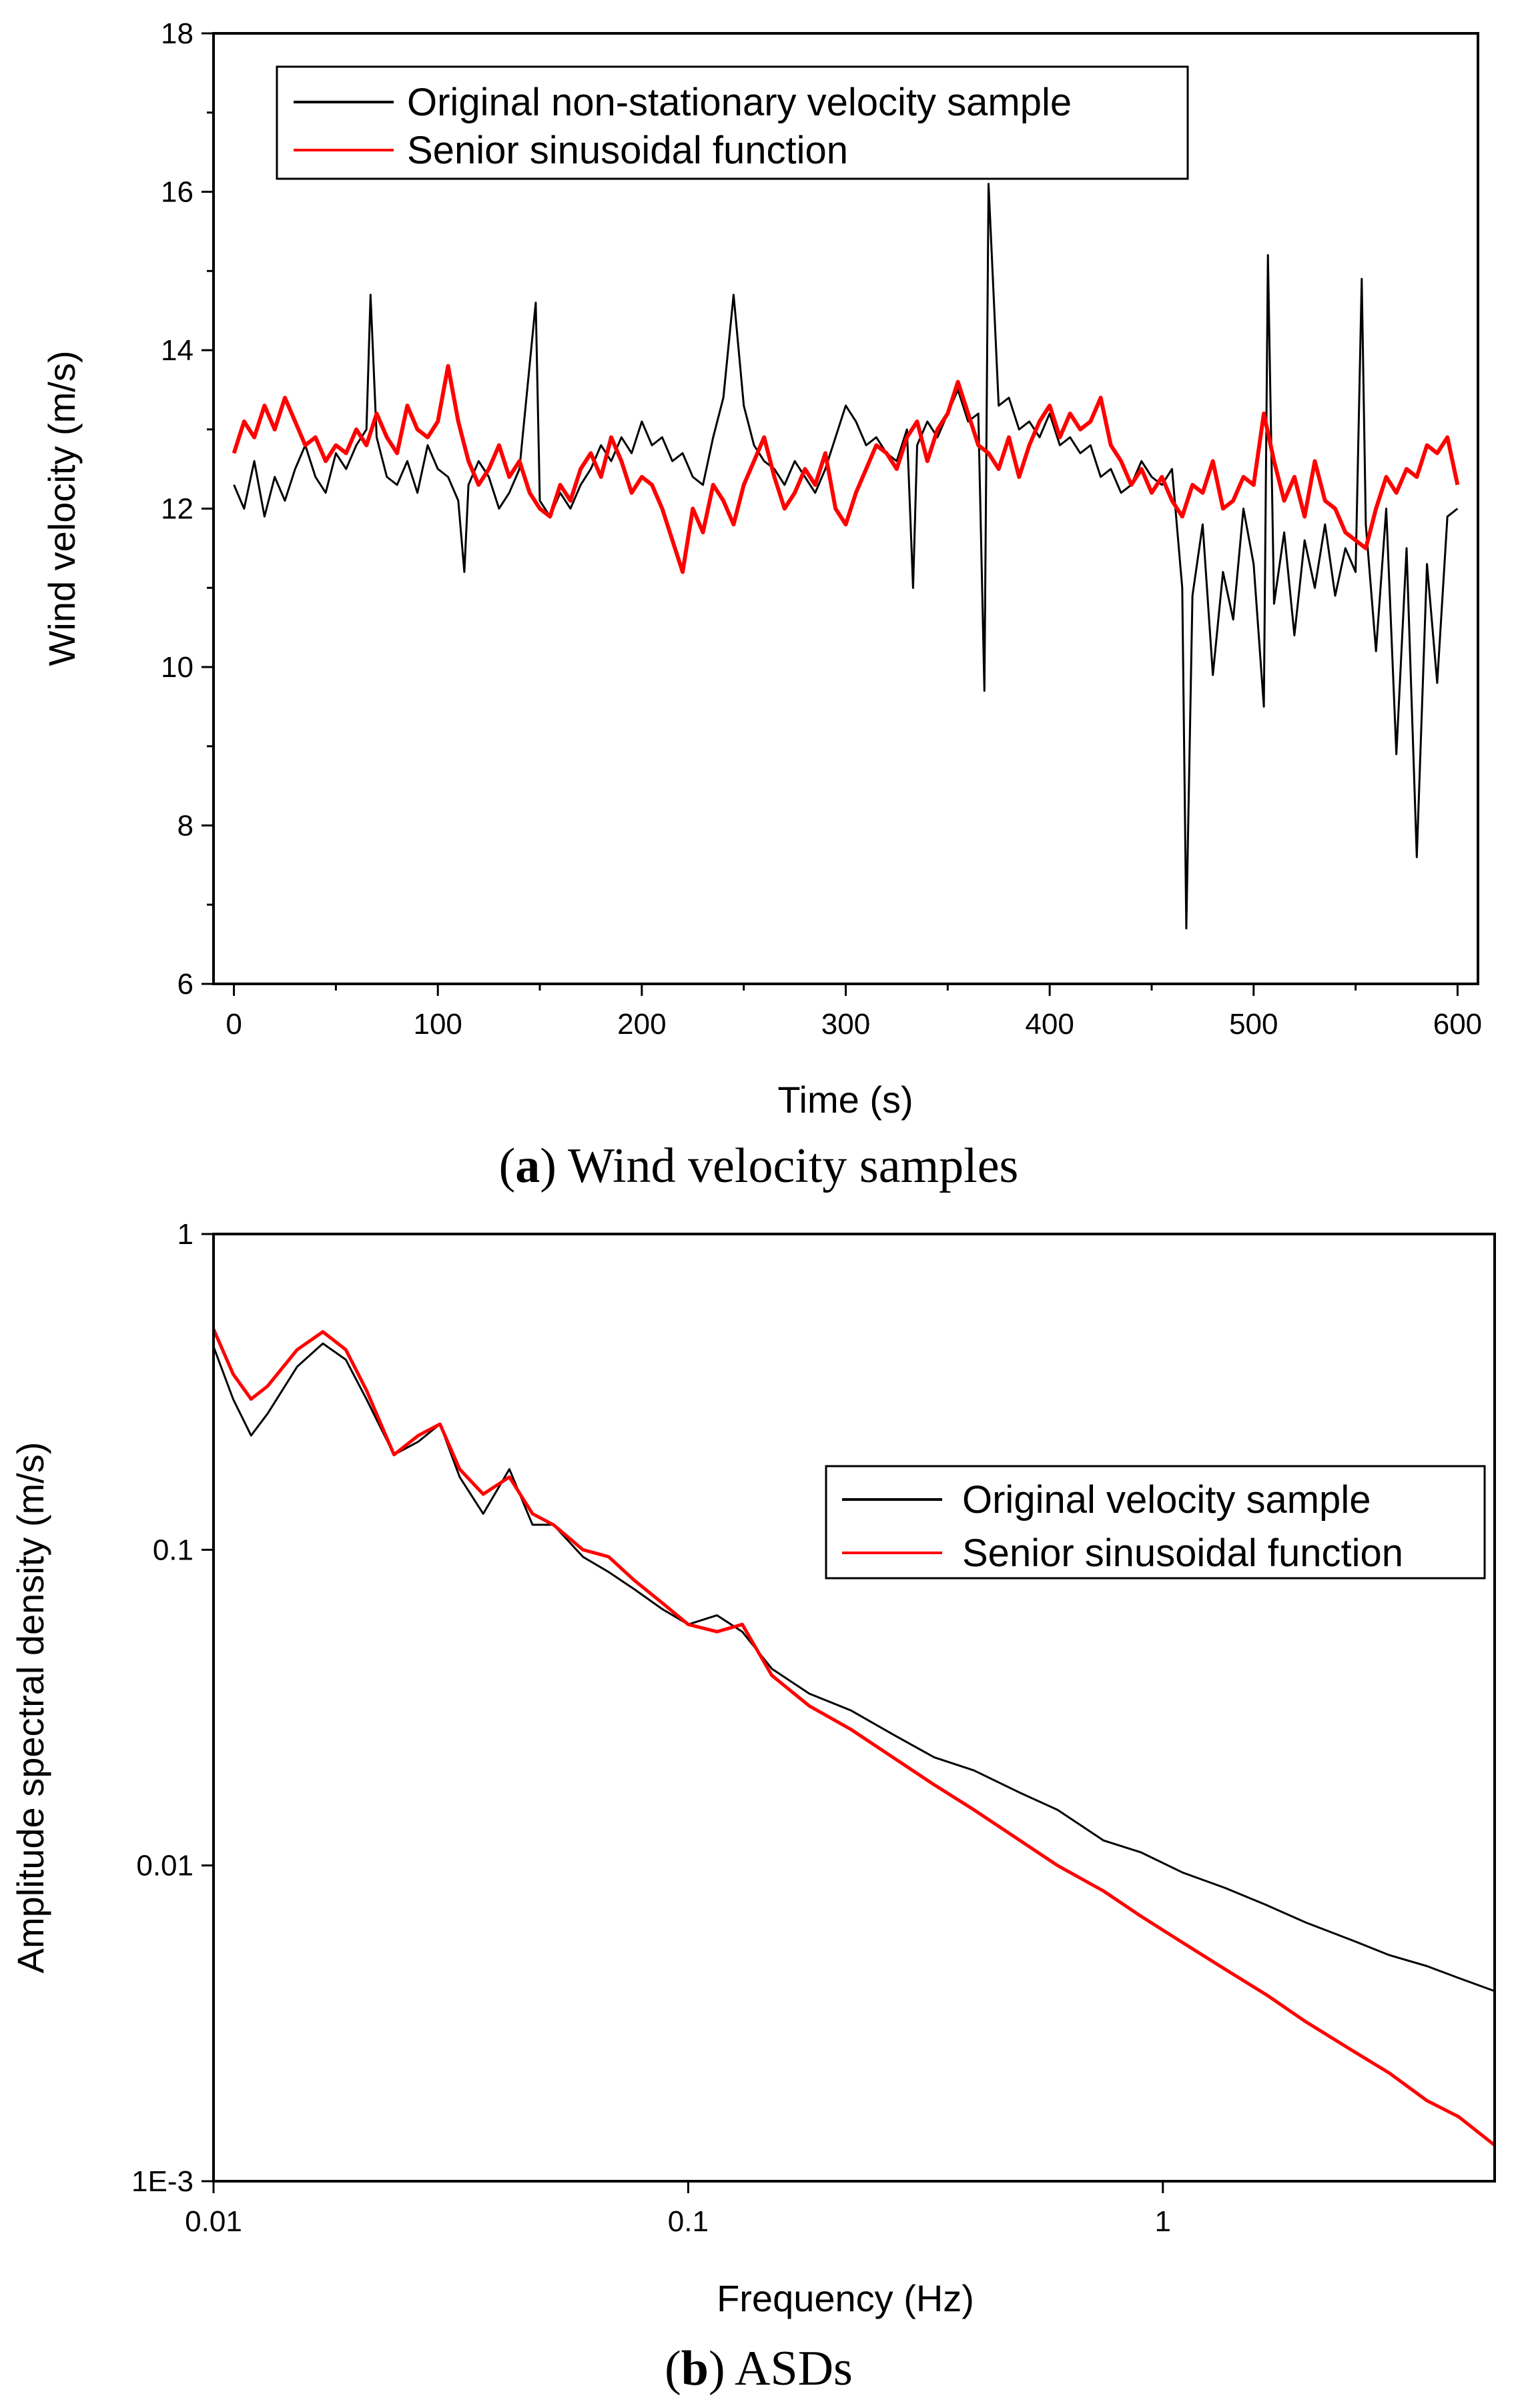 Image resolution: width=1518 pixels, height=2408 pixels. I want to click on caption-b-text: ASDs, so click(789, 2368).